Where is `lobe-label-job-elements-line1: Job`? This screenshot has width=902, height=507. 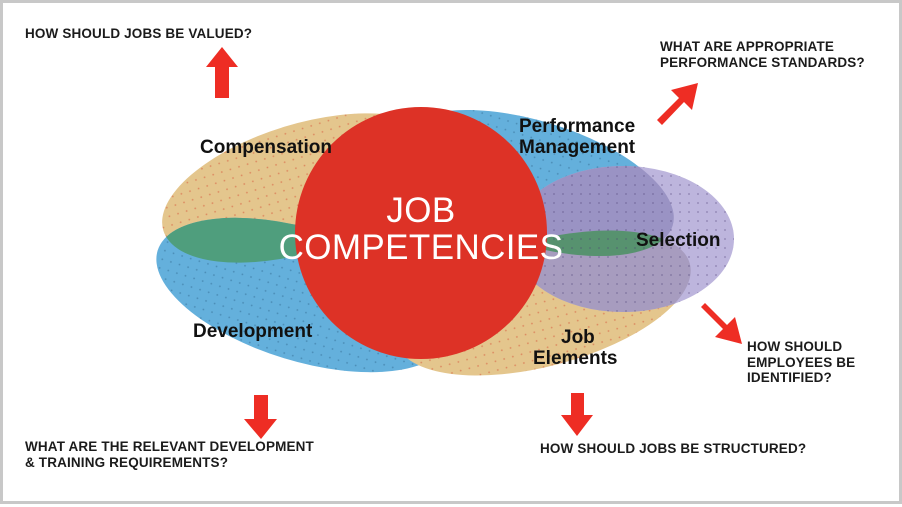 lobe-label-job-elements-line1: Job is located at coordinates (578, 337).